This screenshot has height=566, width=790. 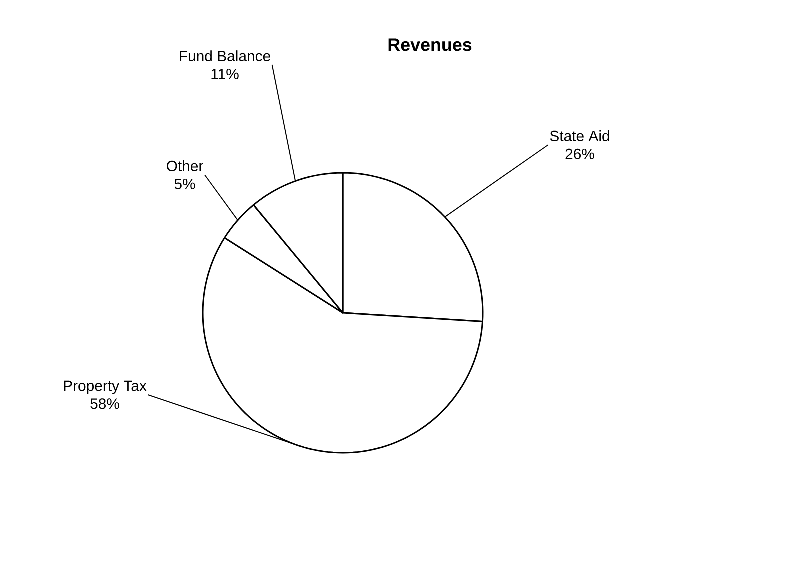 I want to click on slice-label: Property Tax, so click(x=105, y=387).